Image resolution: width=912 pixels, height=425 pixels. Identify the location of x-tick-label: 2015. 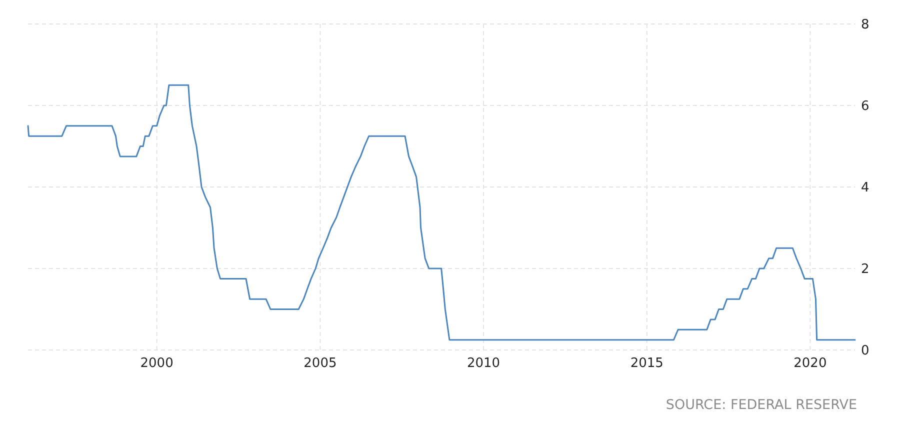
(647, 363).